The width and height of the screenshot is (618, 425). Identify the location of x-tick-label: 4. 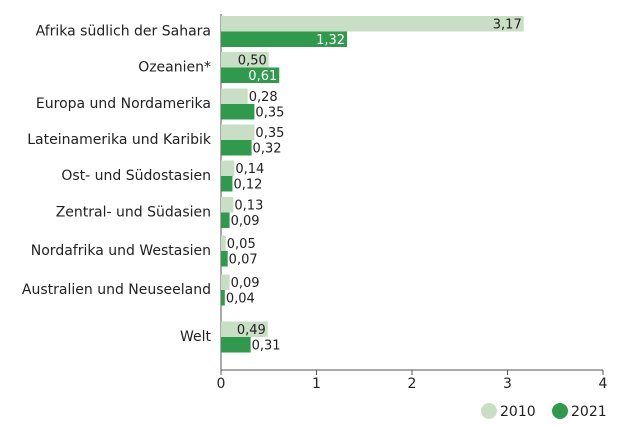
(603, 384).